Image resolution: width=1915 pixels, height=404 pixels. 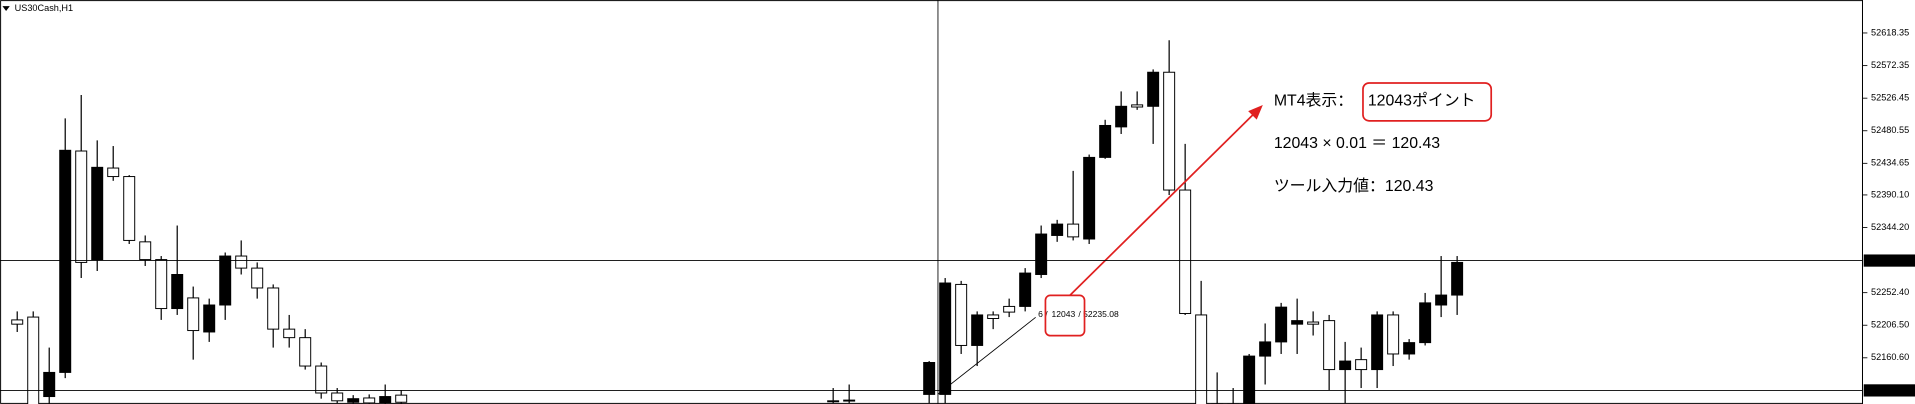 What do you see at coordinates (1890, 32) in the screenshot?
I see `y-tick-label: 52618.35` at bounding box center [1890, 32].